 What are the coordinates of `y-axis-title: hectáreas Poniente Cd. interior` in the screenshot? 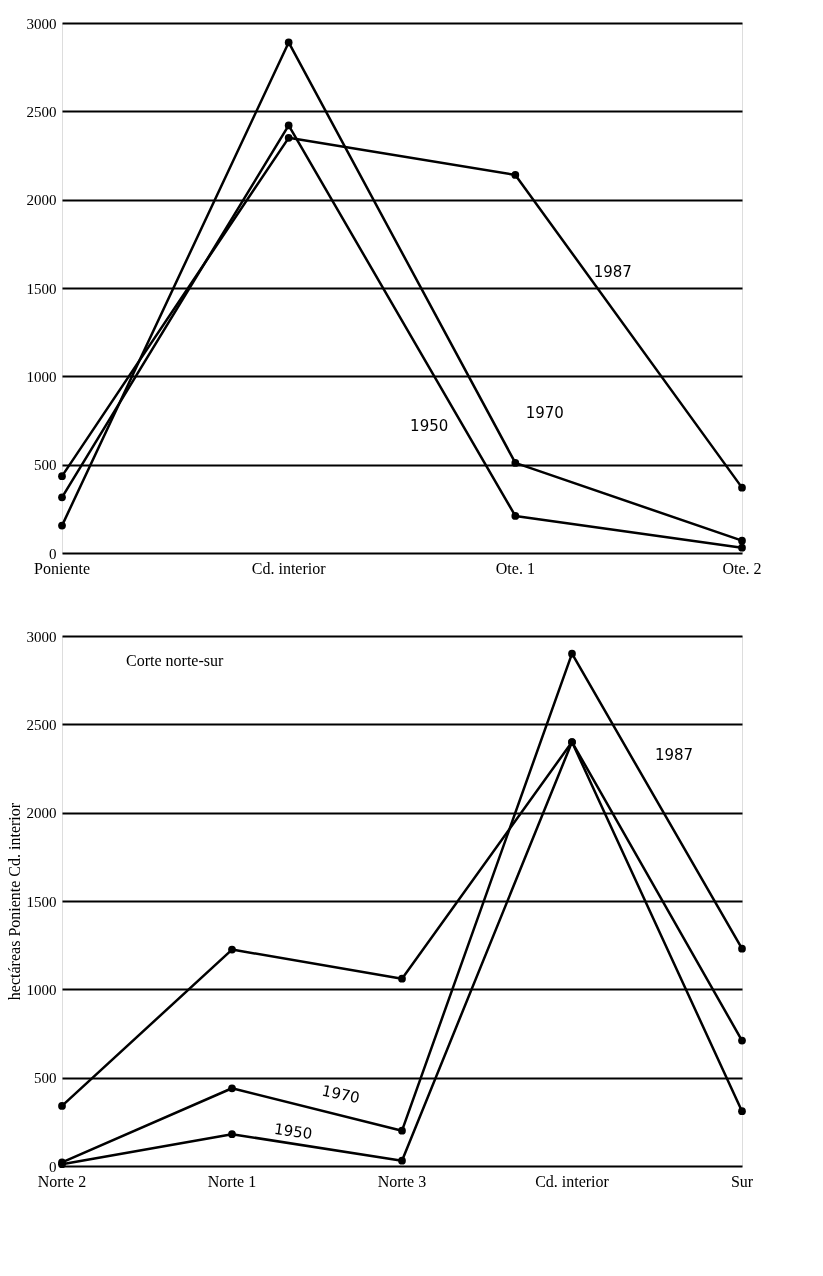 It's located at (14, 901).